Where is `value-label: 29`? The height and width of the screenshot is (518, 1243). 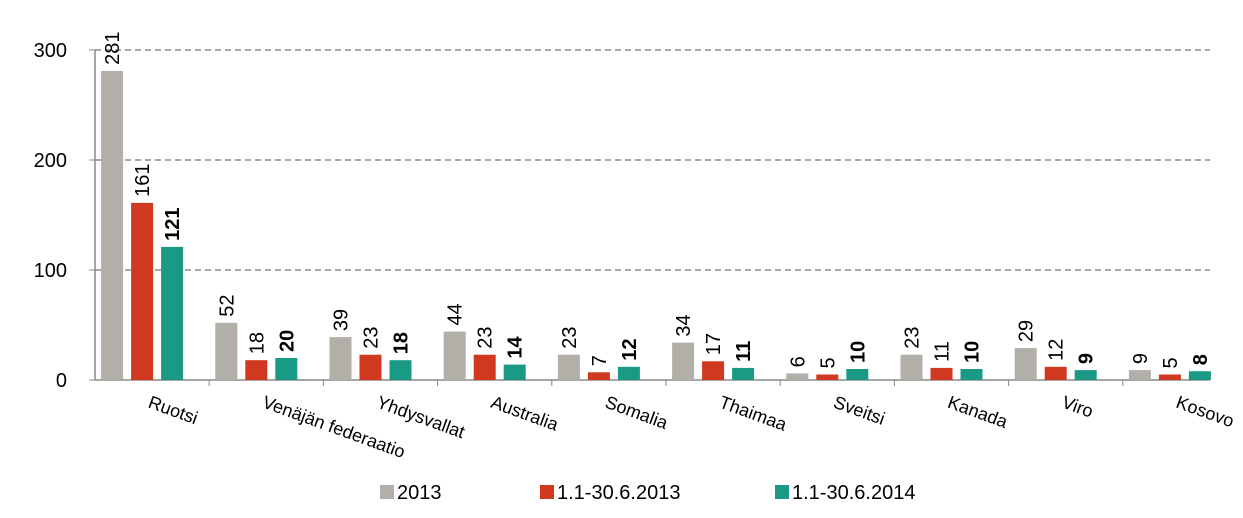 value-label: 29 is located at coordinates (1027, 331).